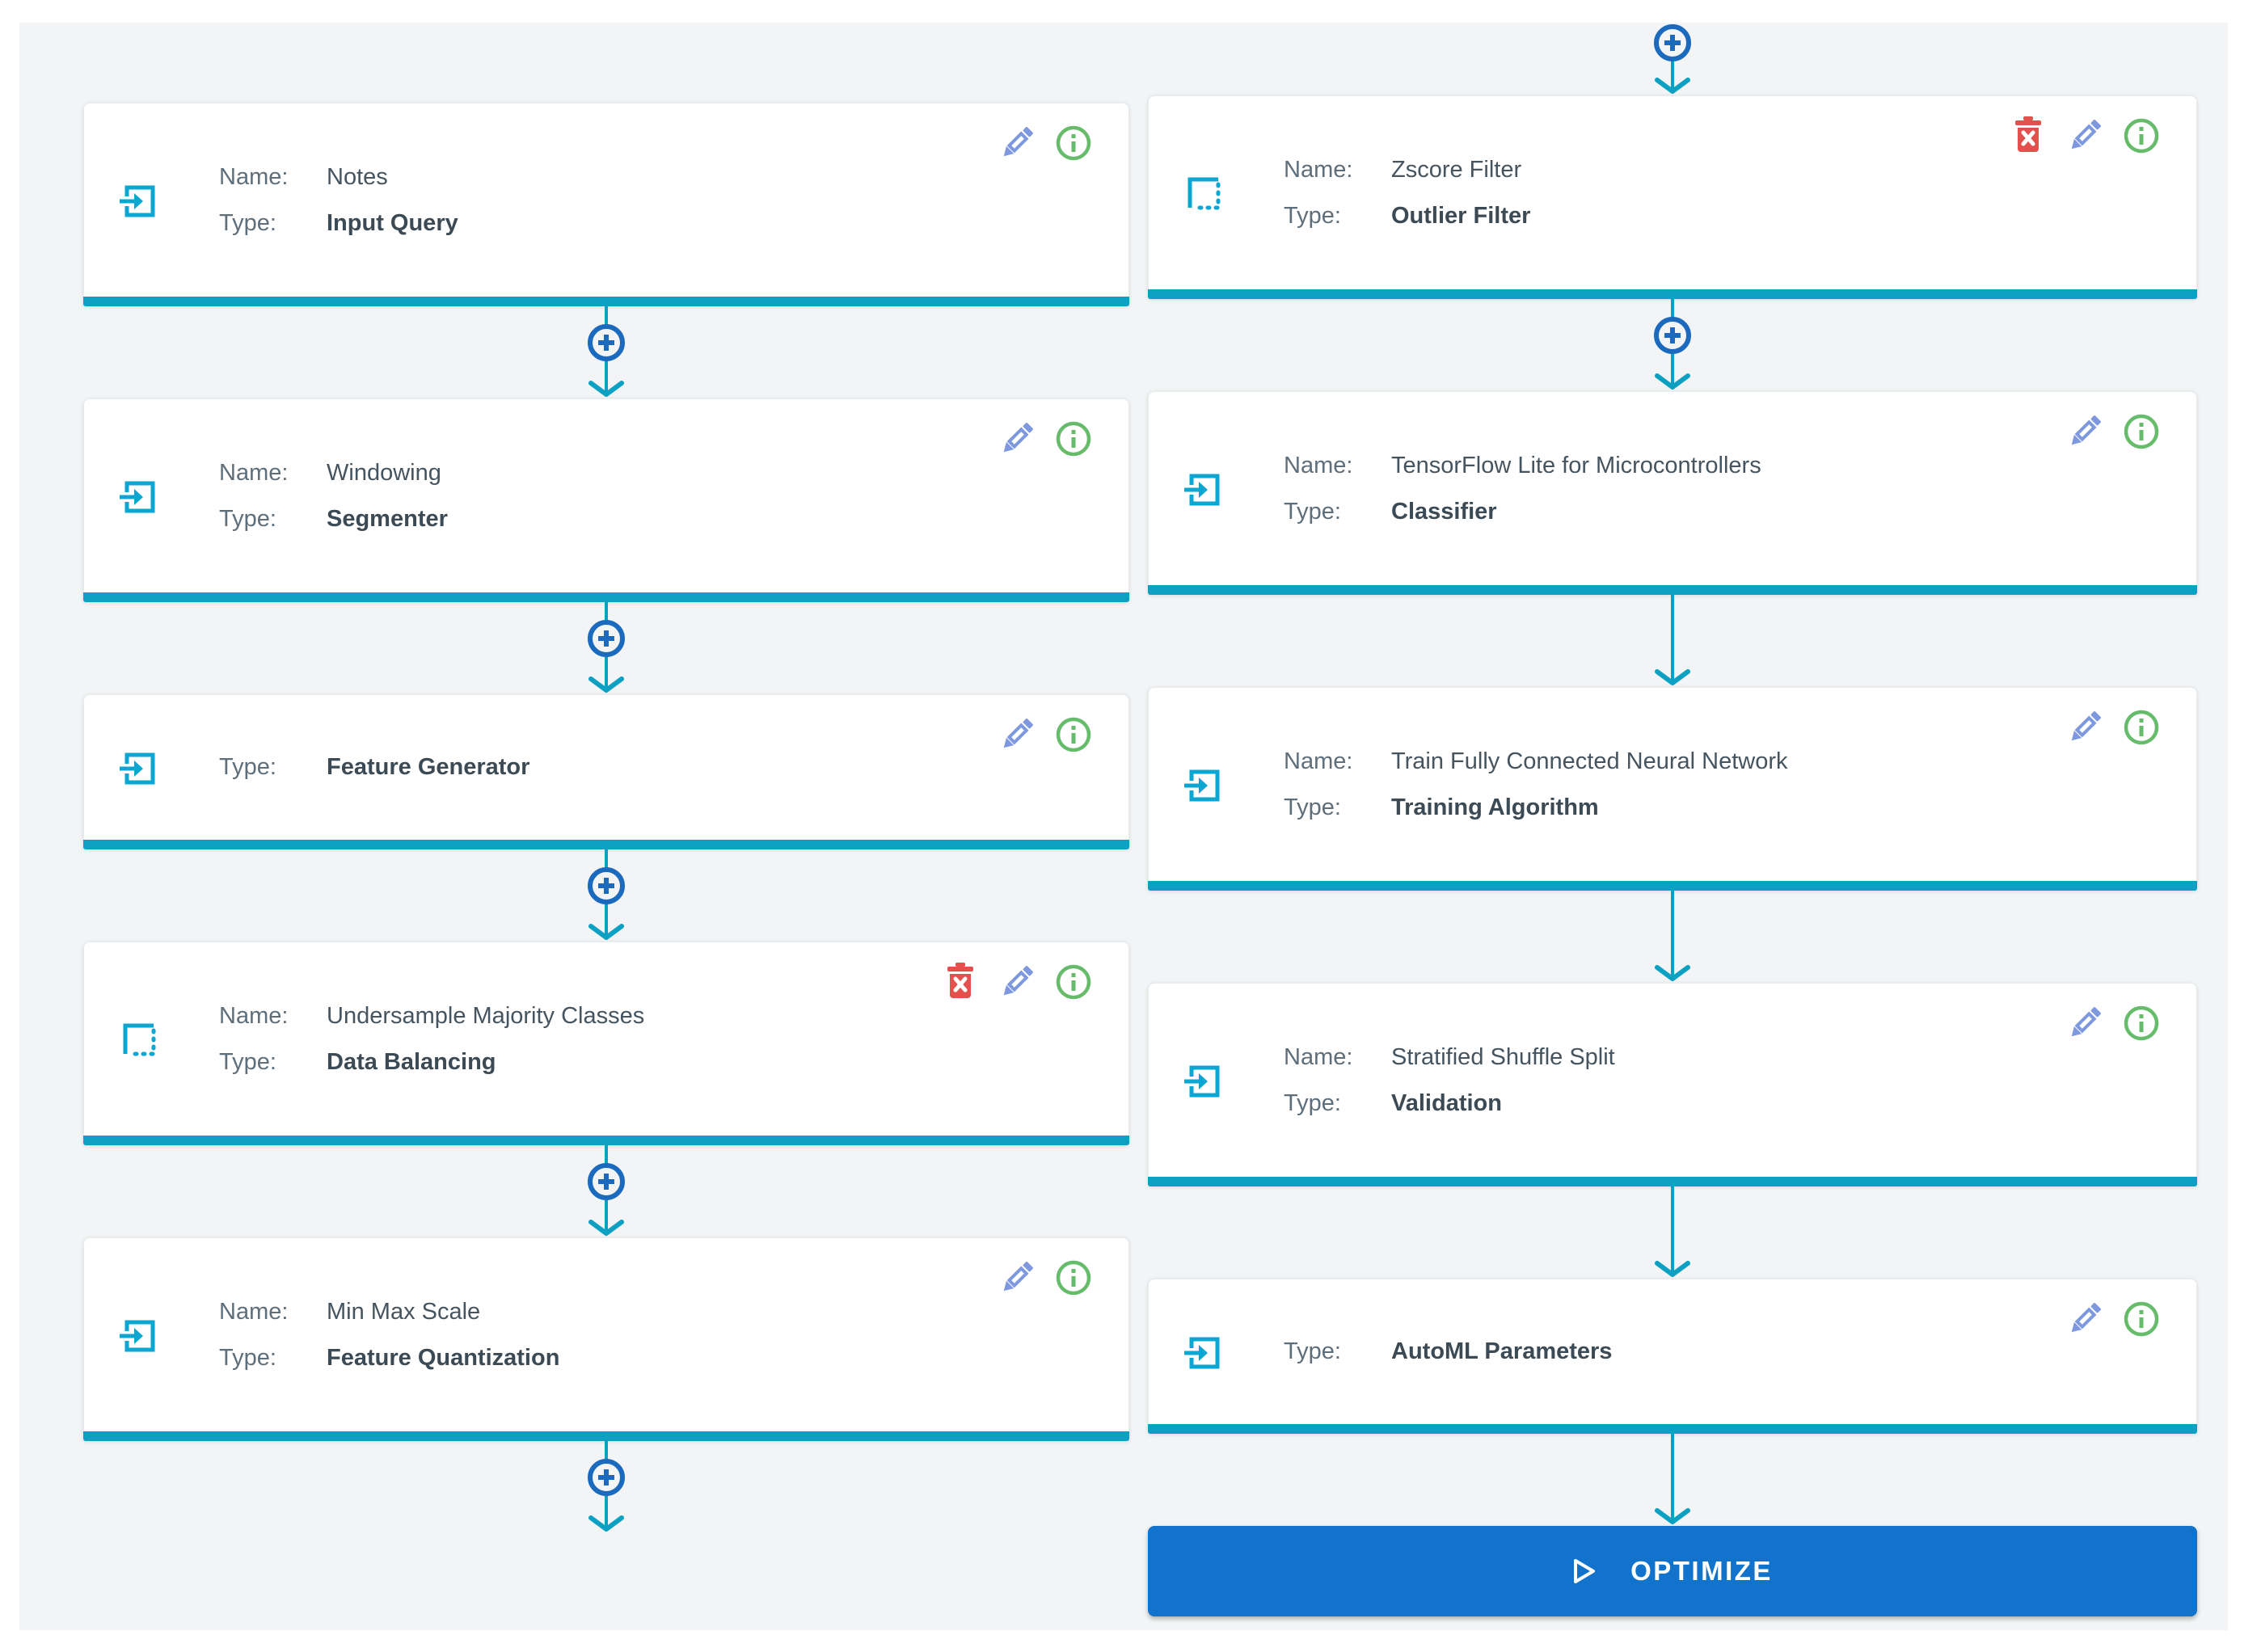 The width and height of the screenshot is (2261, 1652). Describe the element at coordinates (1576, 465) in the screenshot. I see `step-name-value: TensorFlow Lite for Microcontrollers` at that location.